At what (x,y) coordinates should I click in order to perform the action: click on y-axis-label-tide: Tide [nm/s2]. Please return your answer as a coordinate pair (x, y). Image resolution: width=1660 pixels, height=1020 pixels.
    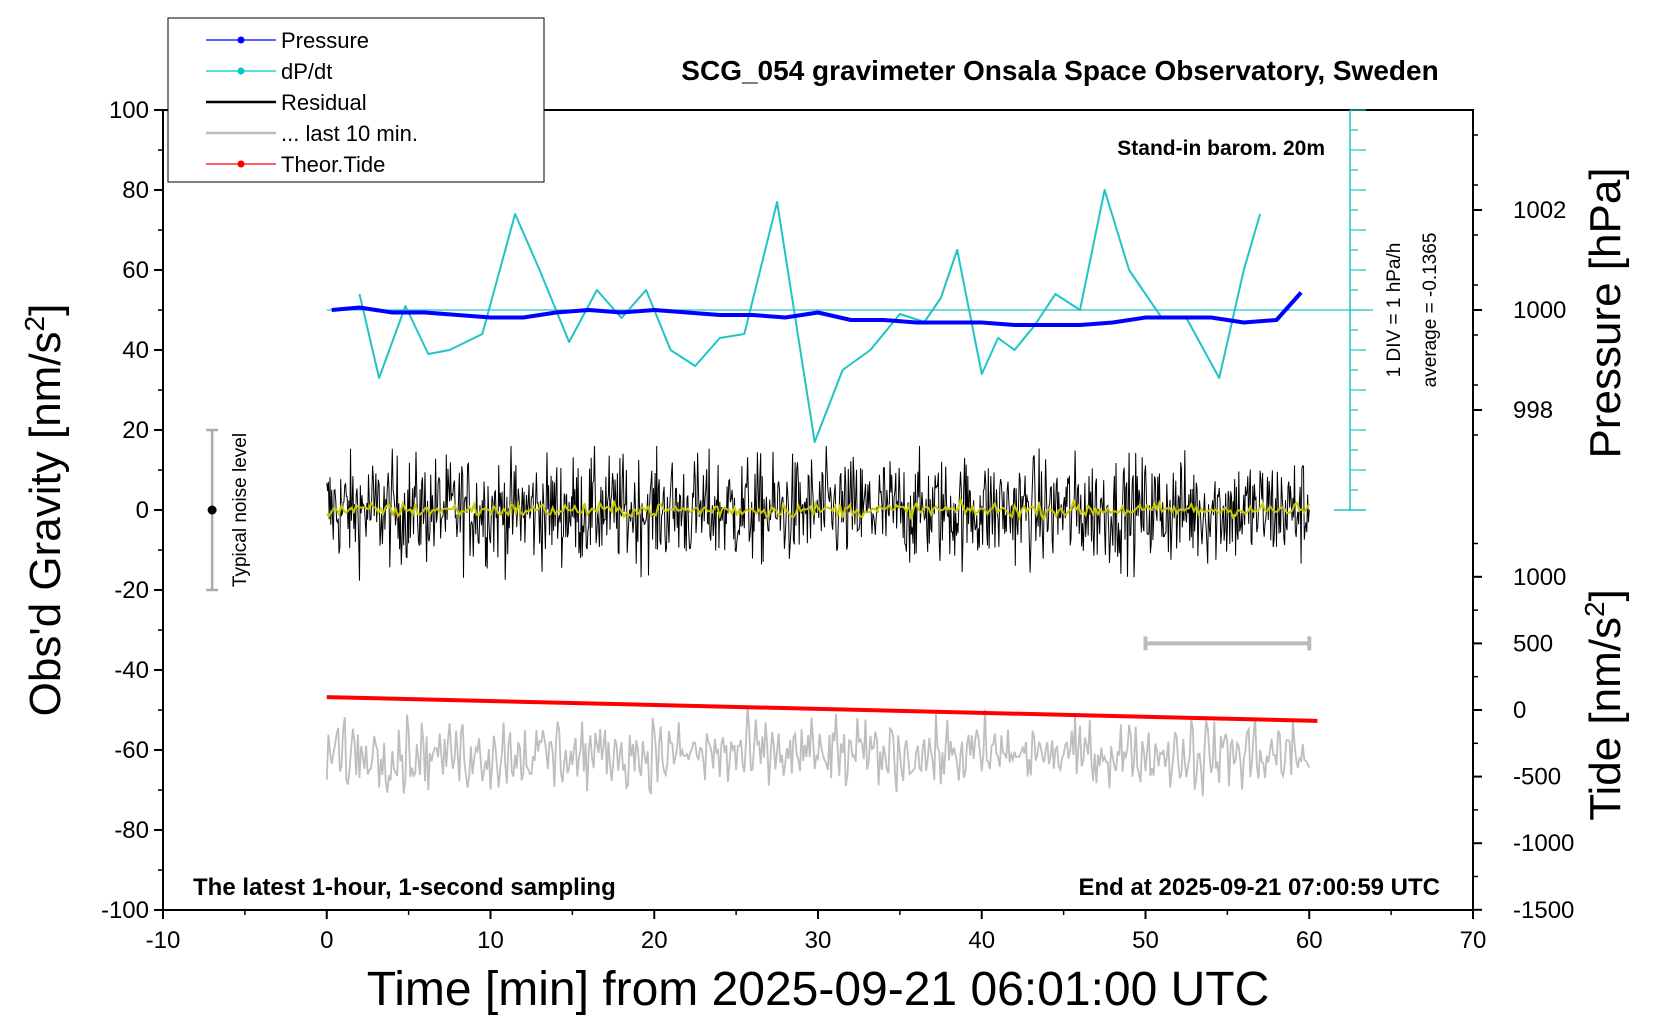
    Looking at the image, I should click on (1604, 705).